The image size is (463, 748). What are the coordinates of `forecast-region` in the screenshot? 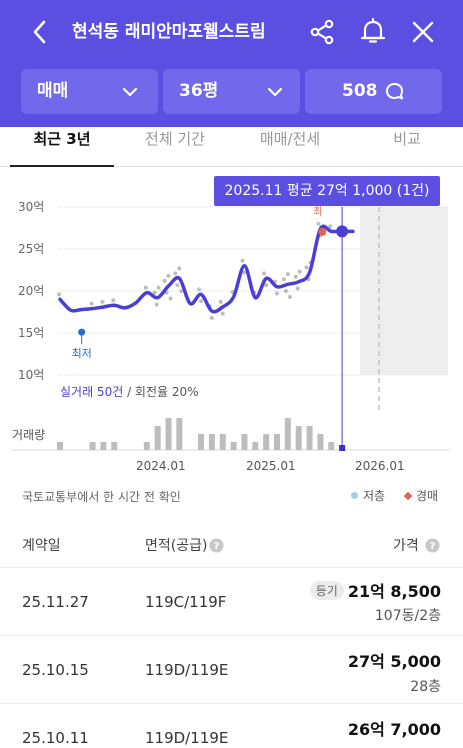 It's located at (404, 291).